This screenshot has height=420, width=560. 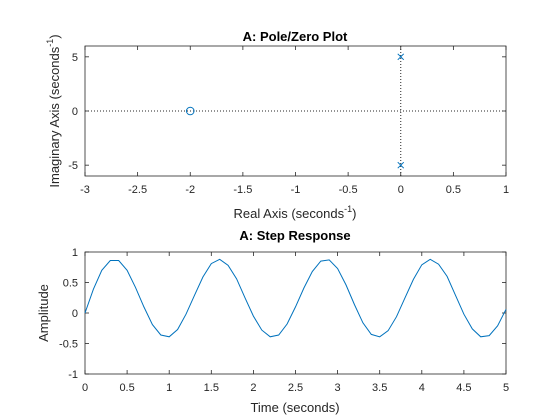 What do you see at coordinates (68, 345) in the screenshot?
I see `step-response-y-tick-label: -0.5` at bounding box center [68, 345].